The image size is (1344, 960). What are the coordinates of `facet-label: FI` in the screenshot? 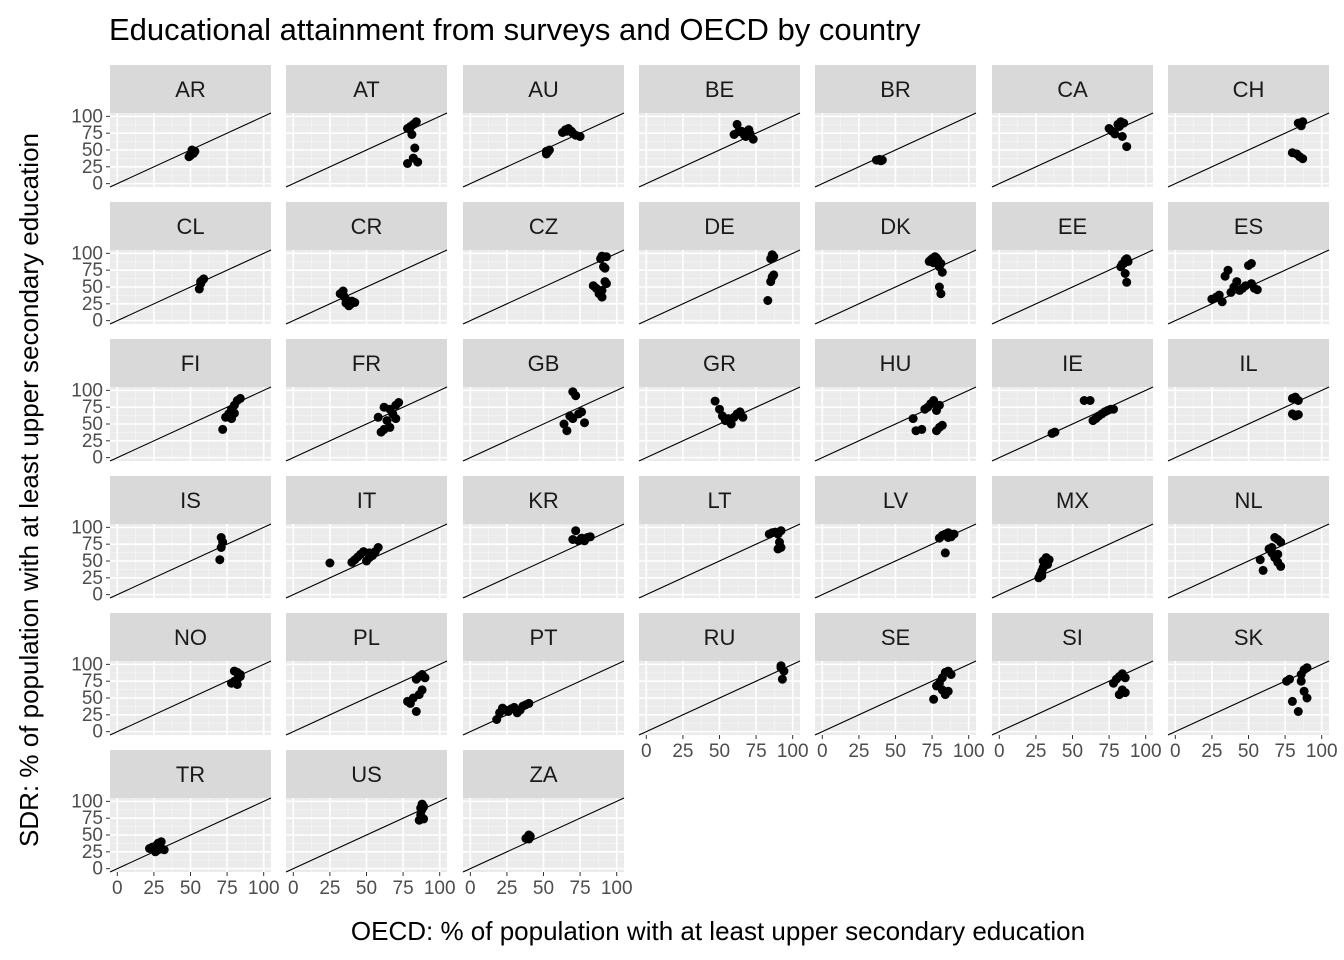 It's located at (191, 363).